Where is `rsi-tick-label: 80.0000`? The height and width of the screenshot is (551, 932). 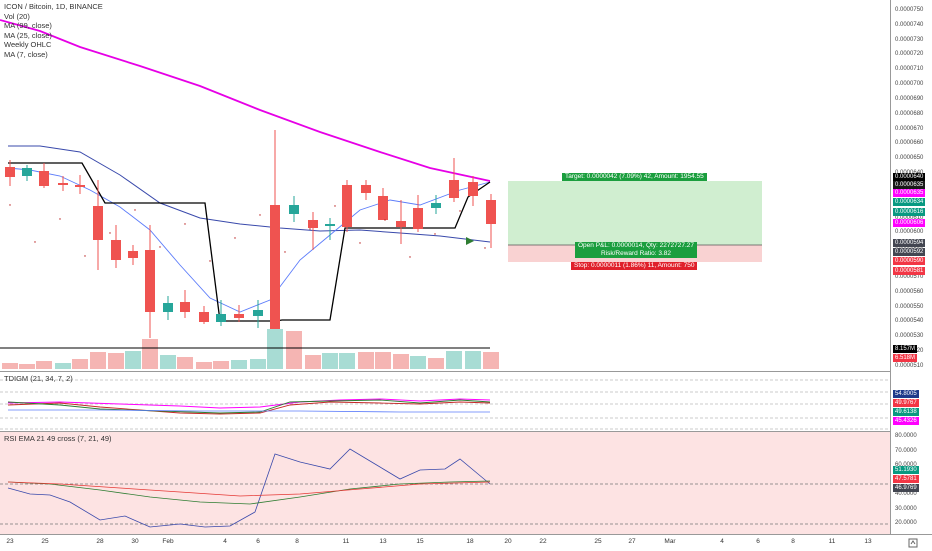 rsi-tick-label: 80.0000 is located at coordinates (906, 436).